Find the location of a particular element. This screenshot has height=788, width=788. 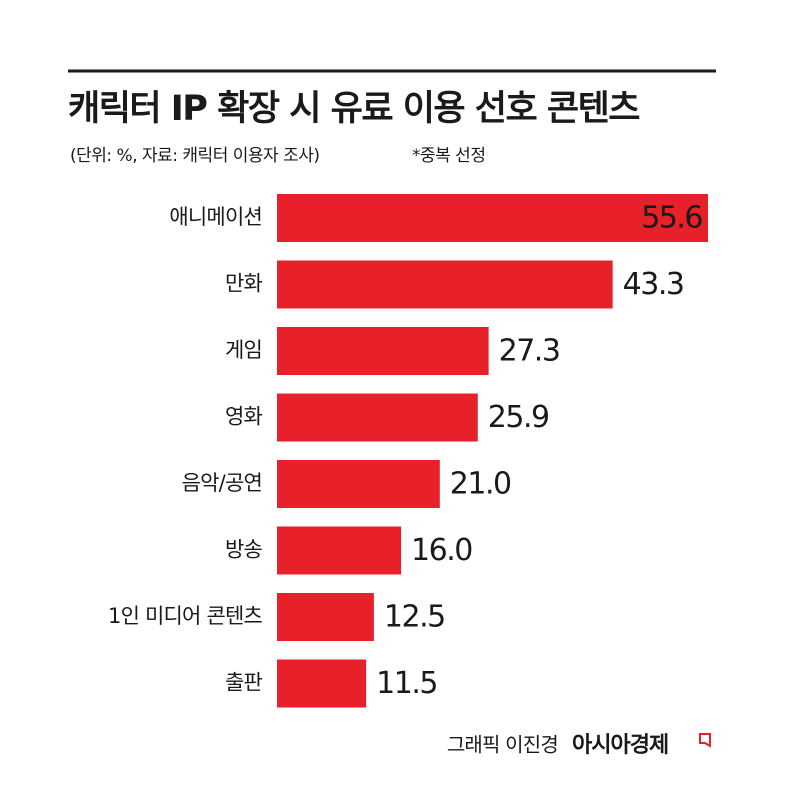

category-label: 게임 is located at coordinates (243, 350).